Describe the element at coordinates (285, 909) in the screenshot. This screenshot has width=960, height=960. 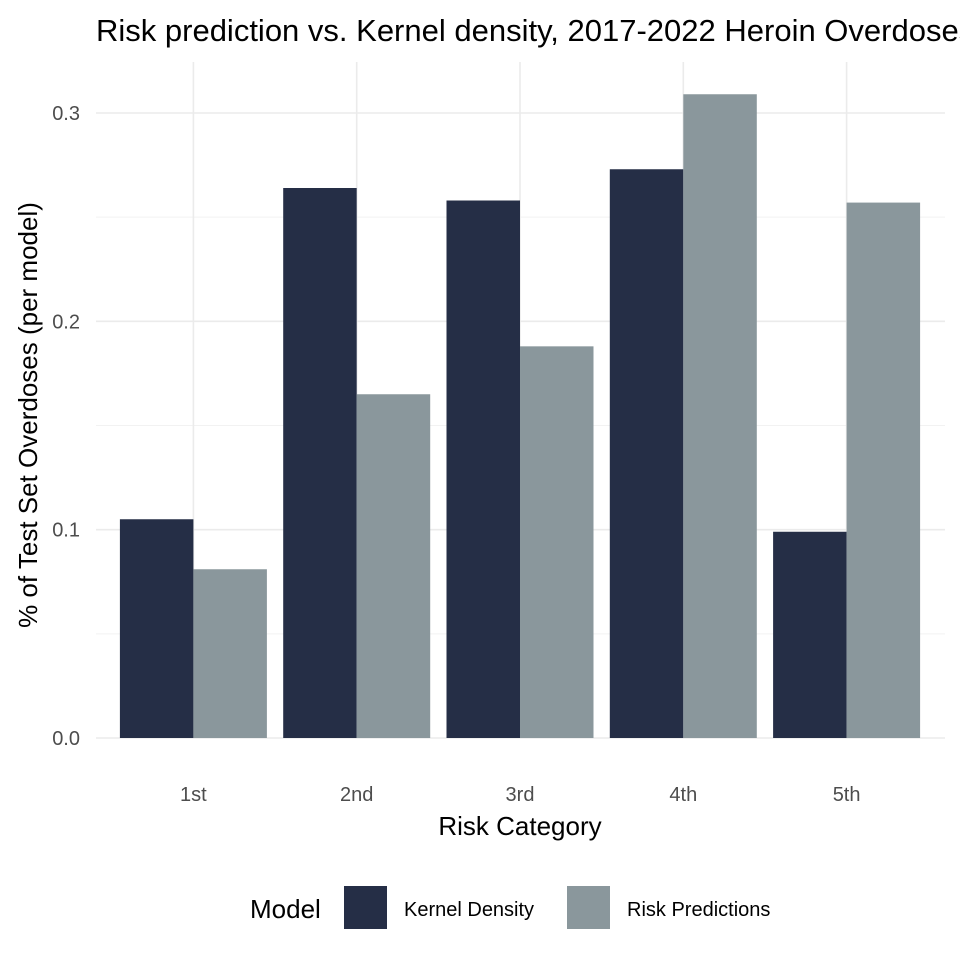
I see `legend-title: Model` at that location.